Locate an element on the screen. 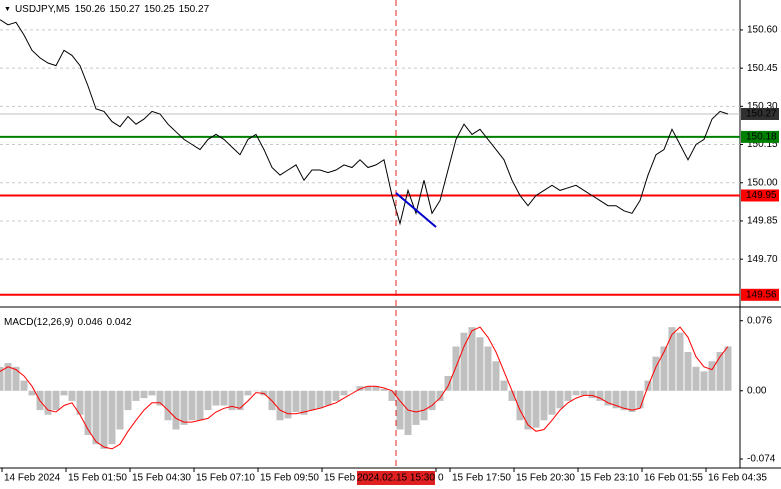  y-tick-label: 0.076 is located at coordinates (759, 320).